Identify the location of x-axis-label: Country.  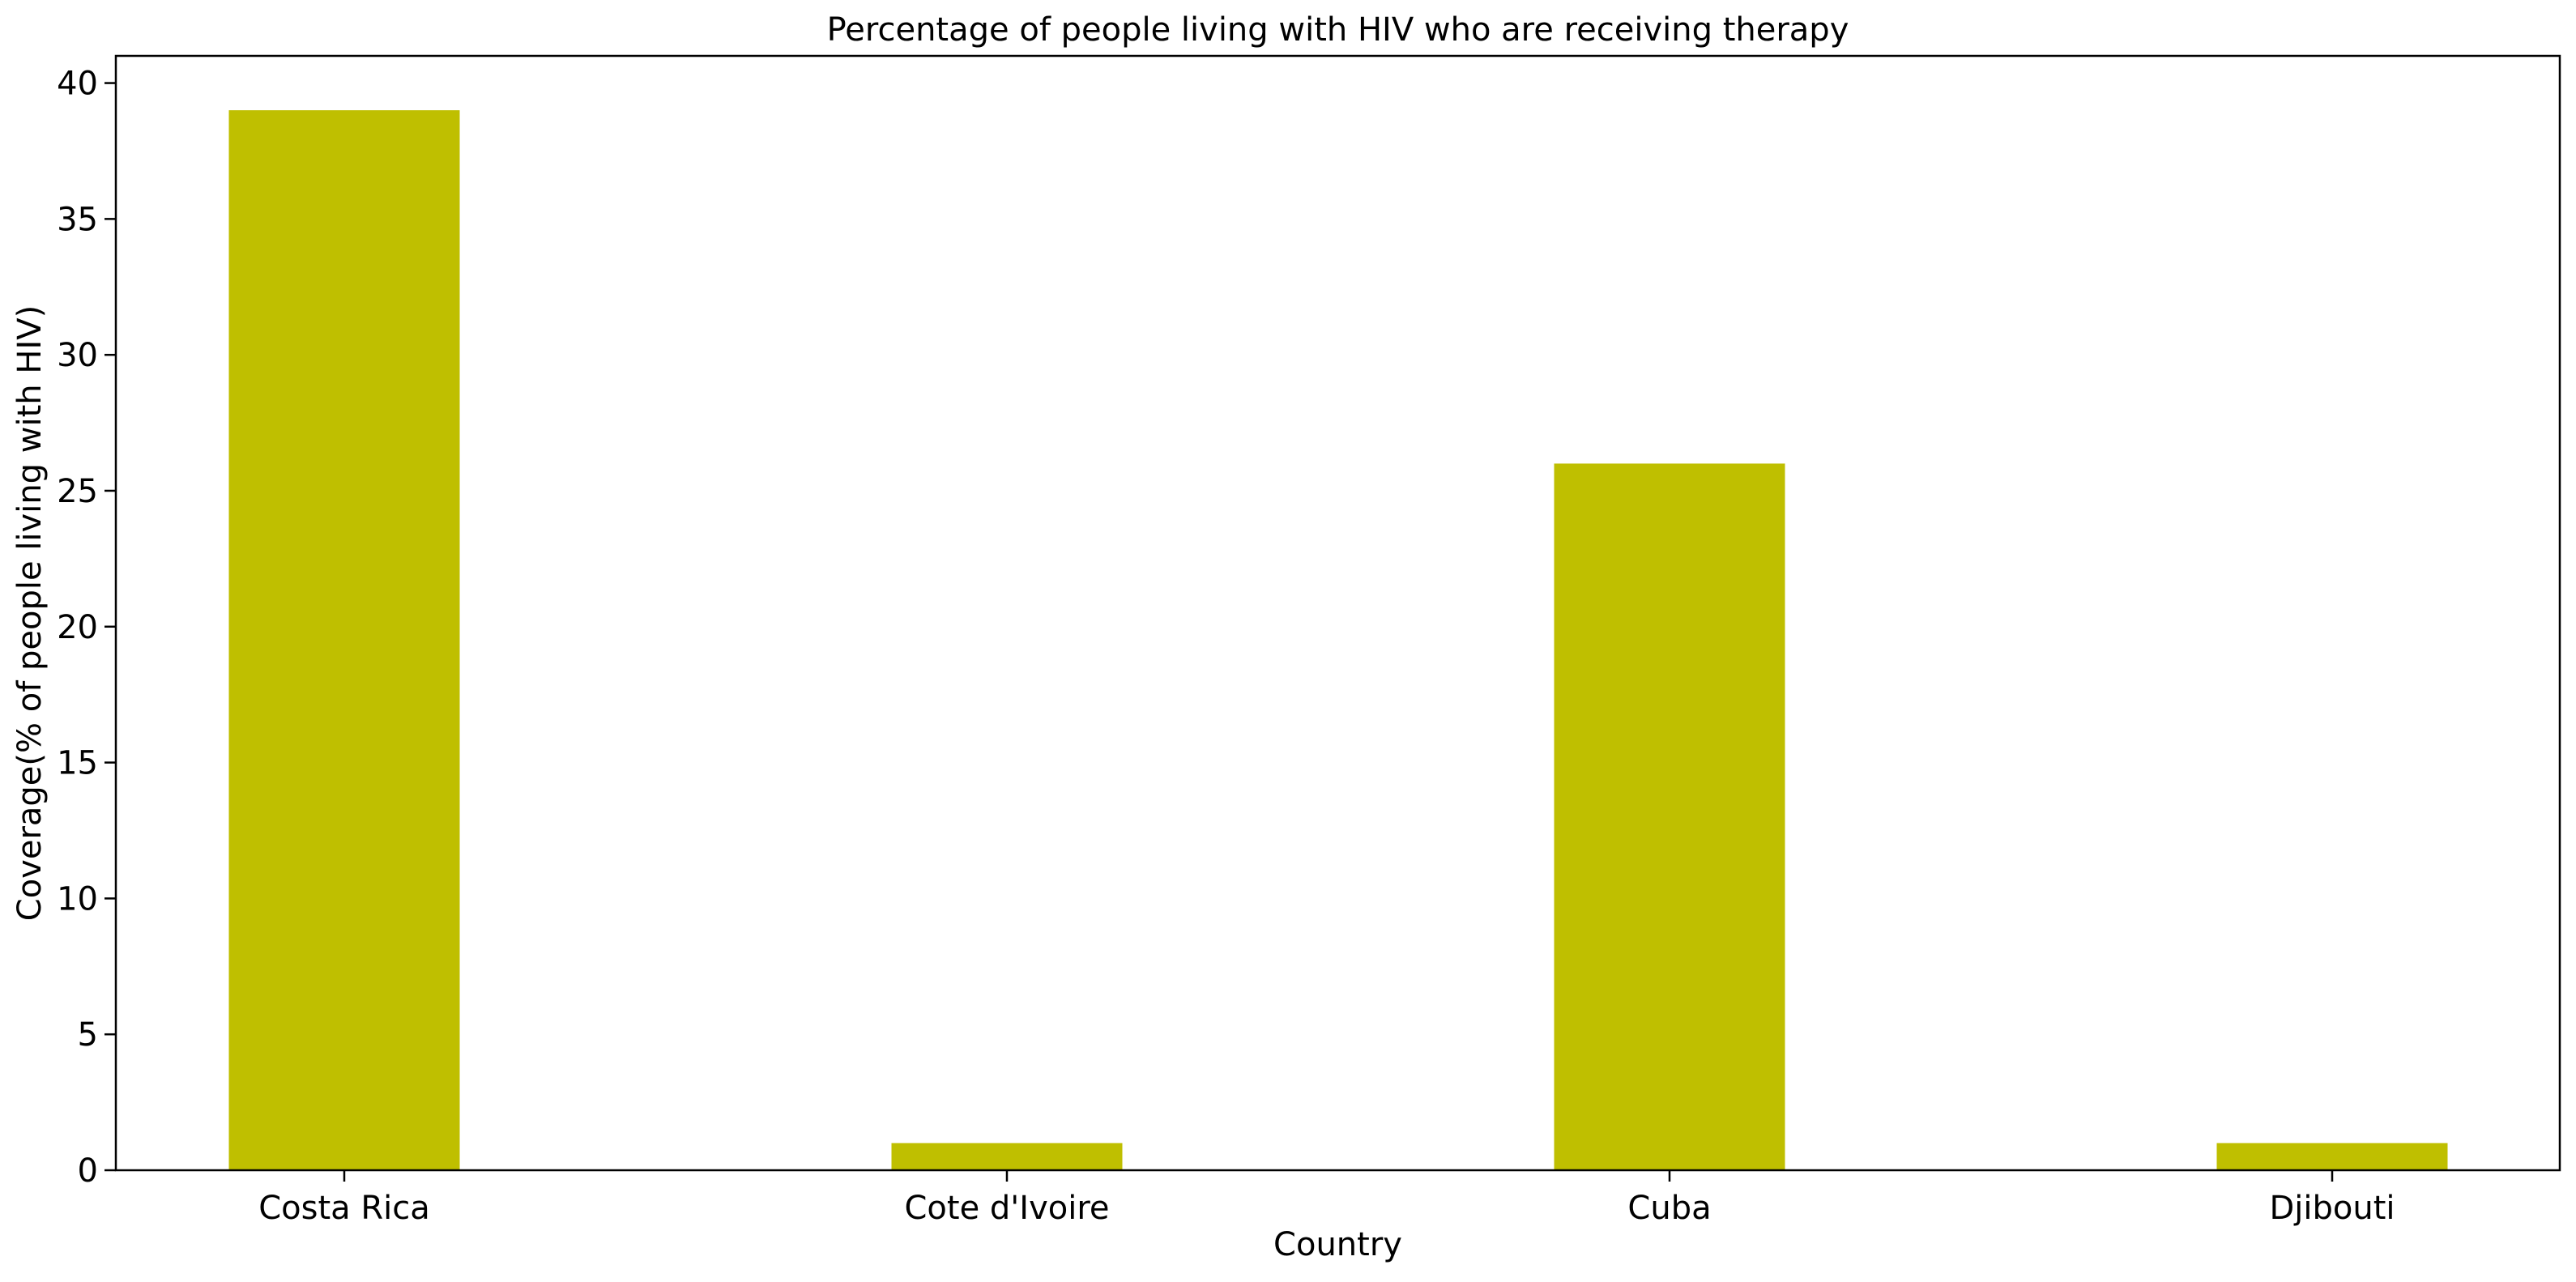
(1338, 1244).